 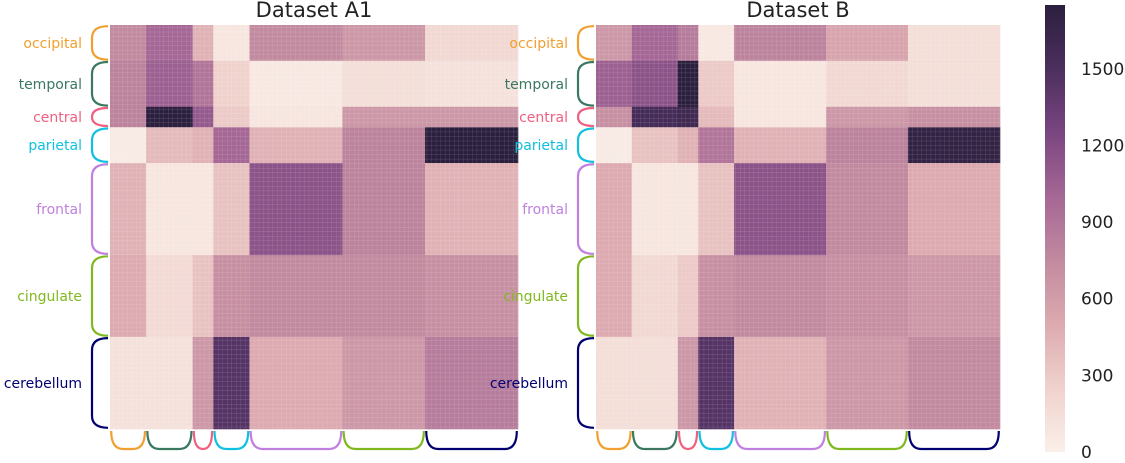 What do you see at coordinates (1086, 451) in the screenshot?
I see `colorbar-tick-label: 0` at bounding box center [1086, 451].